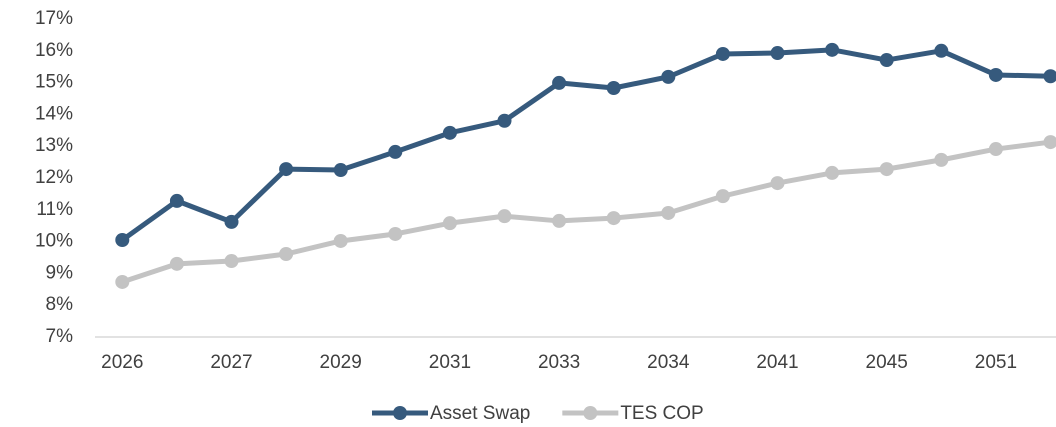 This screenshot has width=1056, height=427. Describe the element at coordinates (54, 18) in the screenshot. I see `y-tick-label: 17%` at that location.